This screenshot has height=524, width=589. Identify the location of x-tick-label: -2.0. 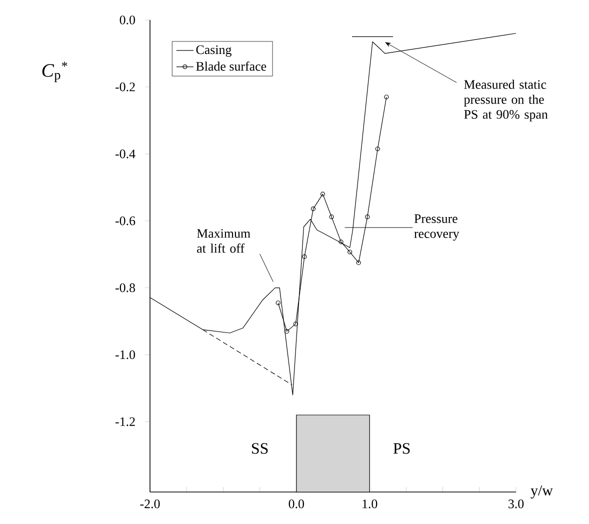
(150, 504).